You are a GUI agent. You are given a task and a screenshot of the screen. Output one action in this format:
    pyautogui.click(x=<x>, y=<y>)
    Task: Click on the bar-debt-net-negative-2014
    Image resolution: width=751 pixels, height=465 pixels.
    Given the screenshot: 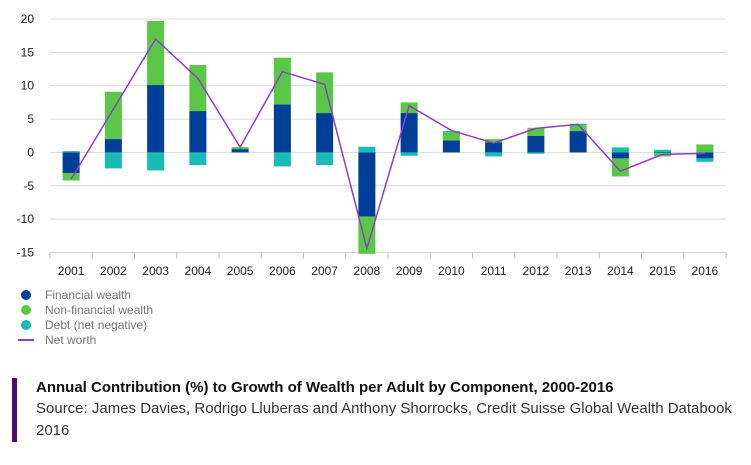 What is the action you would take?
    pyautogui.click(x=620, y=150)
    